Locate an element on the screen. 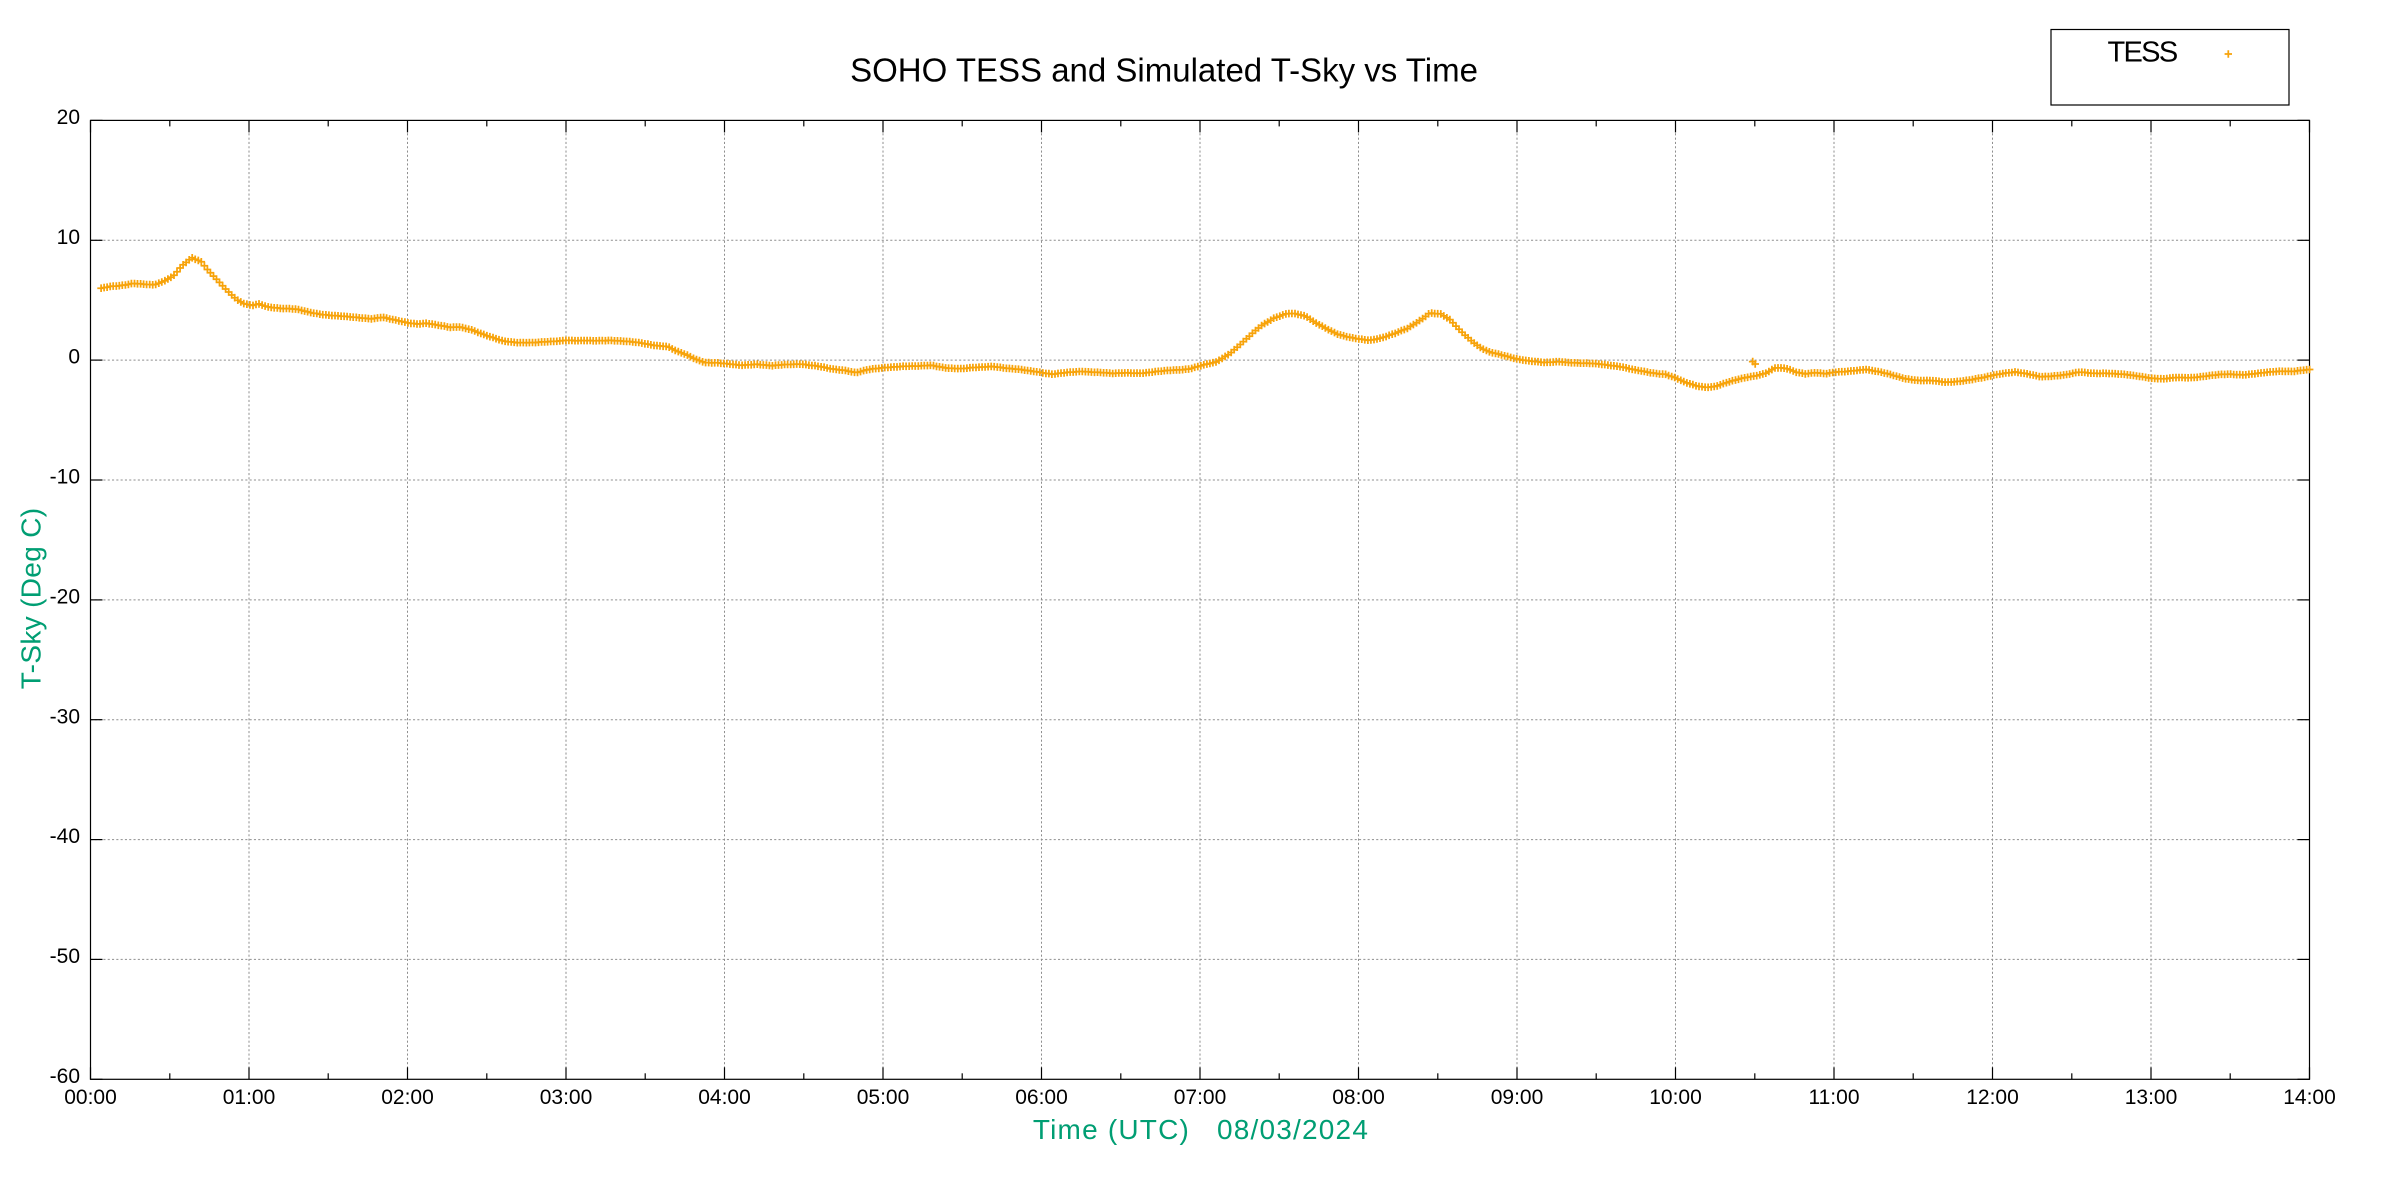 The image size is (2400, 1200). svg-text:SOHO TESS and Simulated T-Sky: SOHO TESS and Simulated T-Sky vs Time is located at coordinates (1164, 70).